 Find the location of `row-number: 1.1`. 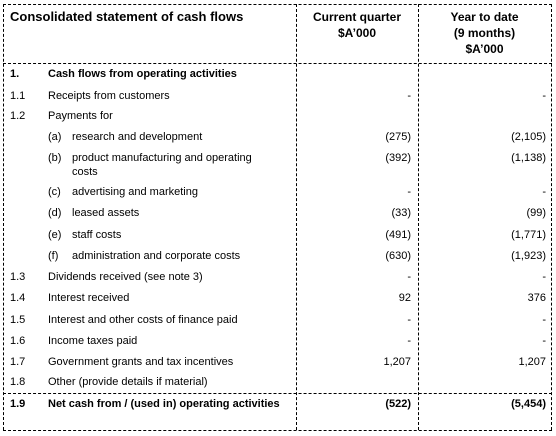

row-number: 1.1 is located at coordinates (18, 96).